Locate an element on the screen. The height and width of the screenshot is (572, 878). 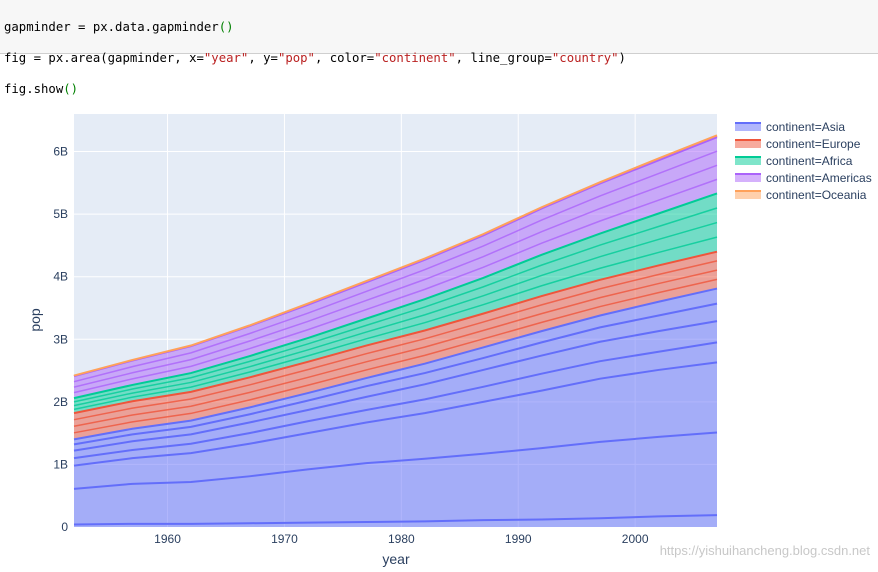
y-tick-label: 1B is located at coordinates (60, 464).